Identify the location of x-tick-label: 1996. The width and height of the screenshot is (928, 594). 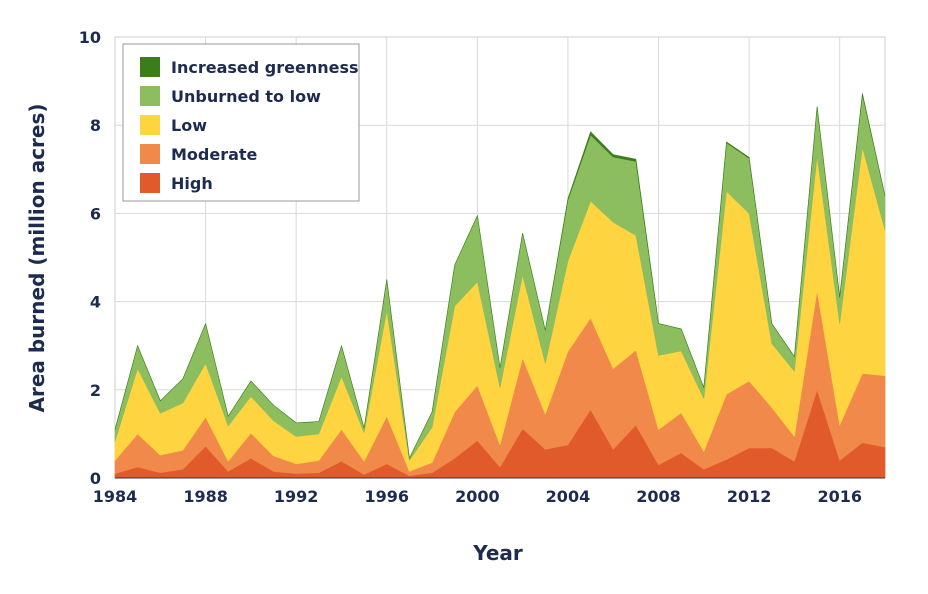
(386, 496).